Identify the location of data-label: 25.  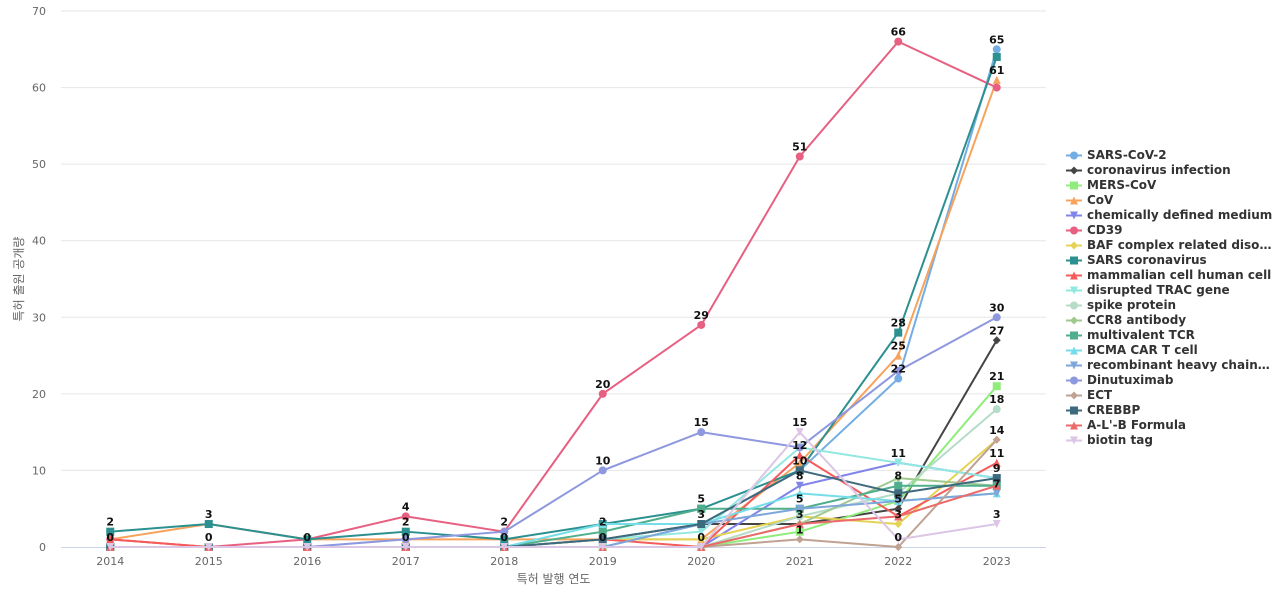
(898, 346).